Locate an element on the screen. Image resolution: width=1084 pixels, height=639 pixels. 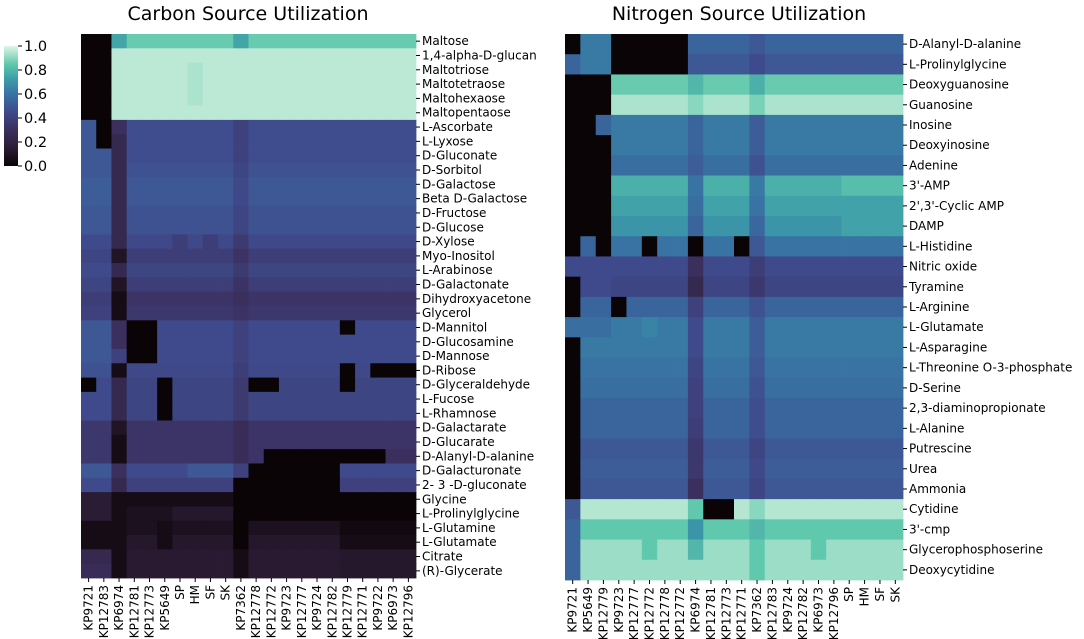
nitrogen-row-label: Glycerophosphoserine is located at coordinates (976, 550).